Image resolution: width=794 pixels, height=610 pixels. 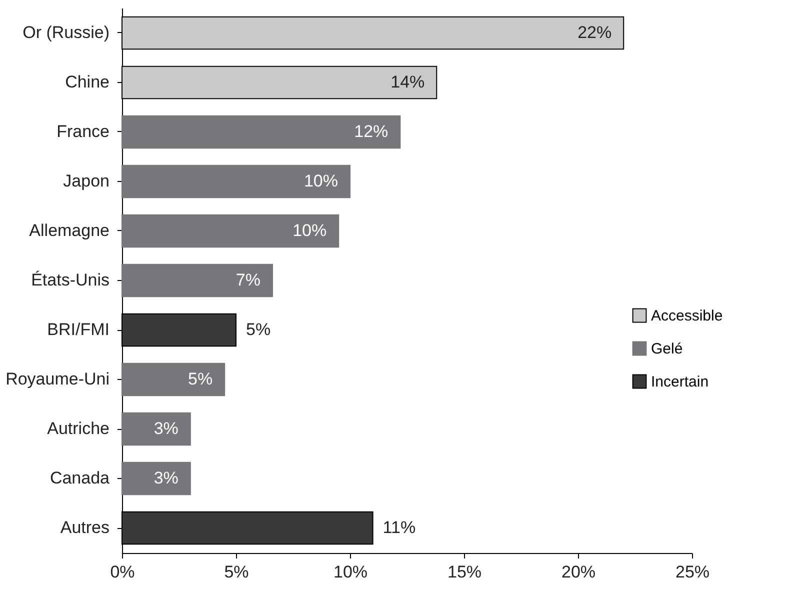 I want to click on data-label: 11%, so click(x=399, y=527).